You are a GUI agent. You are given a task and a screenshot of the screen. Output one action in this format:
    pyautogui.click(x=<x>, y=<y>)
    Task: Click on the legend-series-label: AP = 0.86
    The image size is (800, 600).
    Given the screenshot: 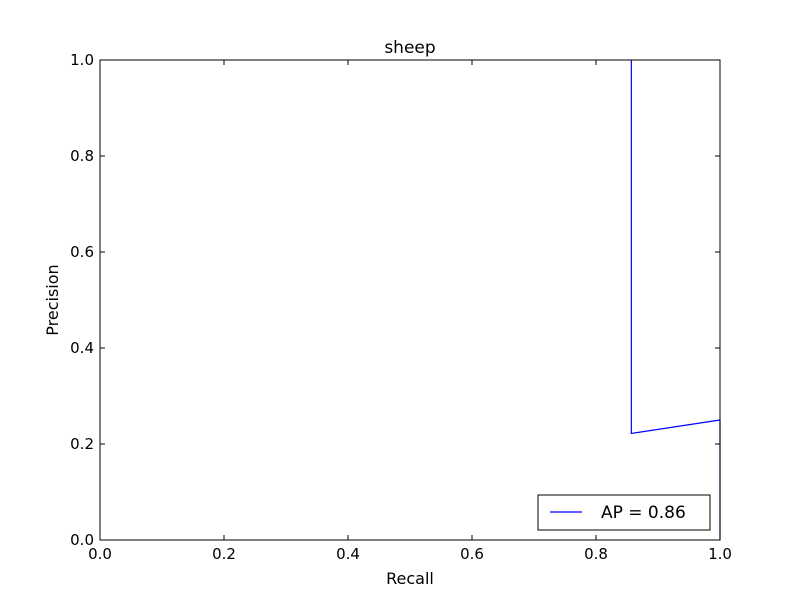 What is the action you would take?
    pyautogui.click(x=643, y=513)
    